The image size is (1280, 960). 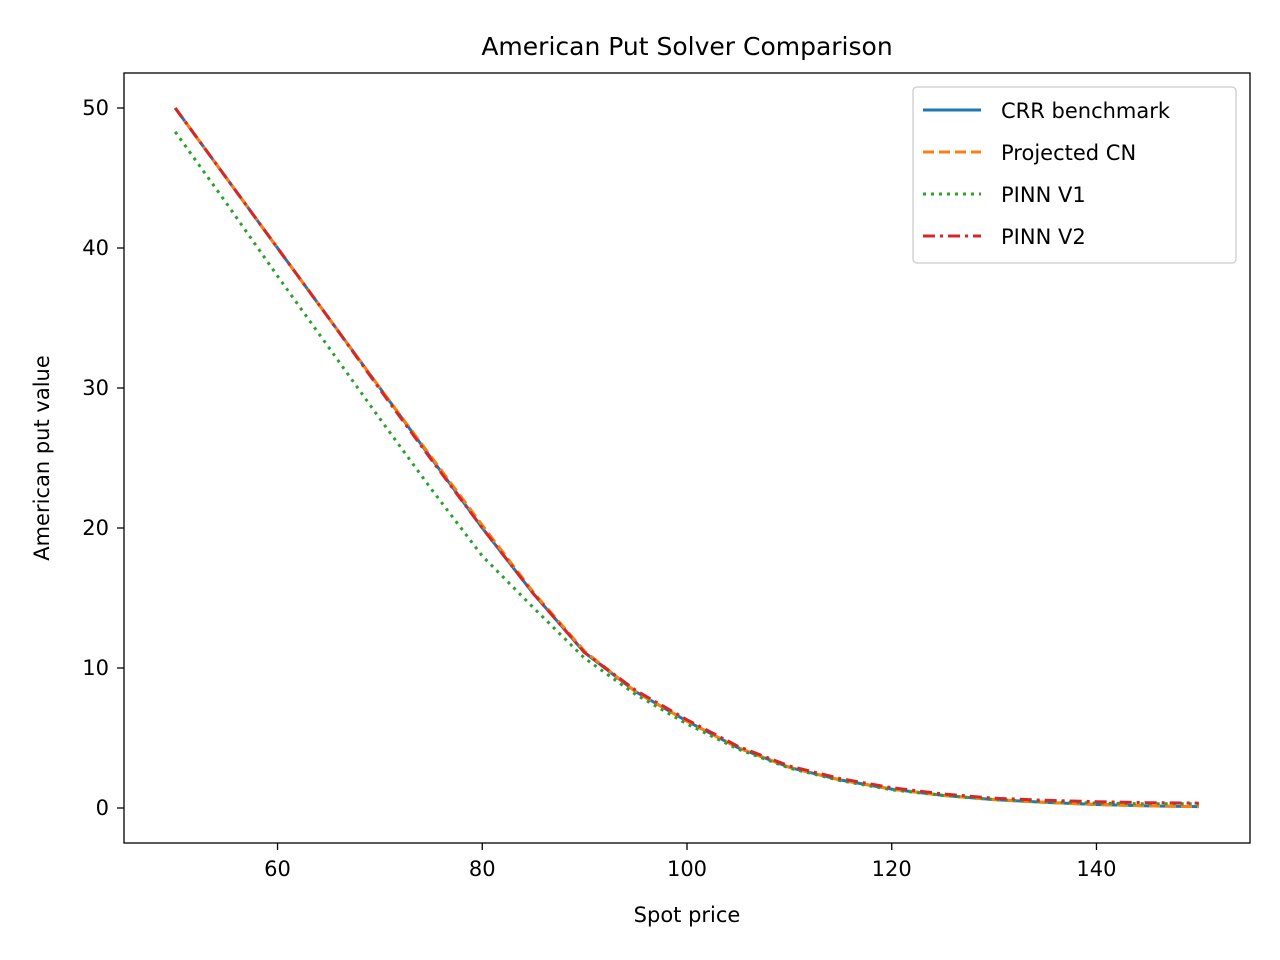 I want to click on legend-label-1: CRR benchmark, so click(x=1086, y=111).